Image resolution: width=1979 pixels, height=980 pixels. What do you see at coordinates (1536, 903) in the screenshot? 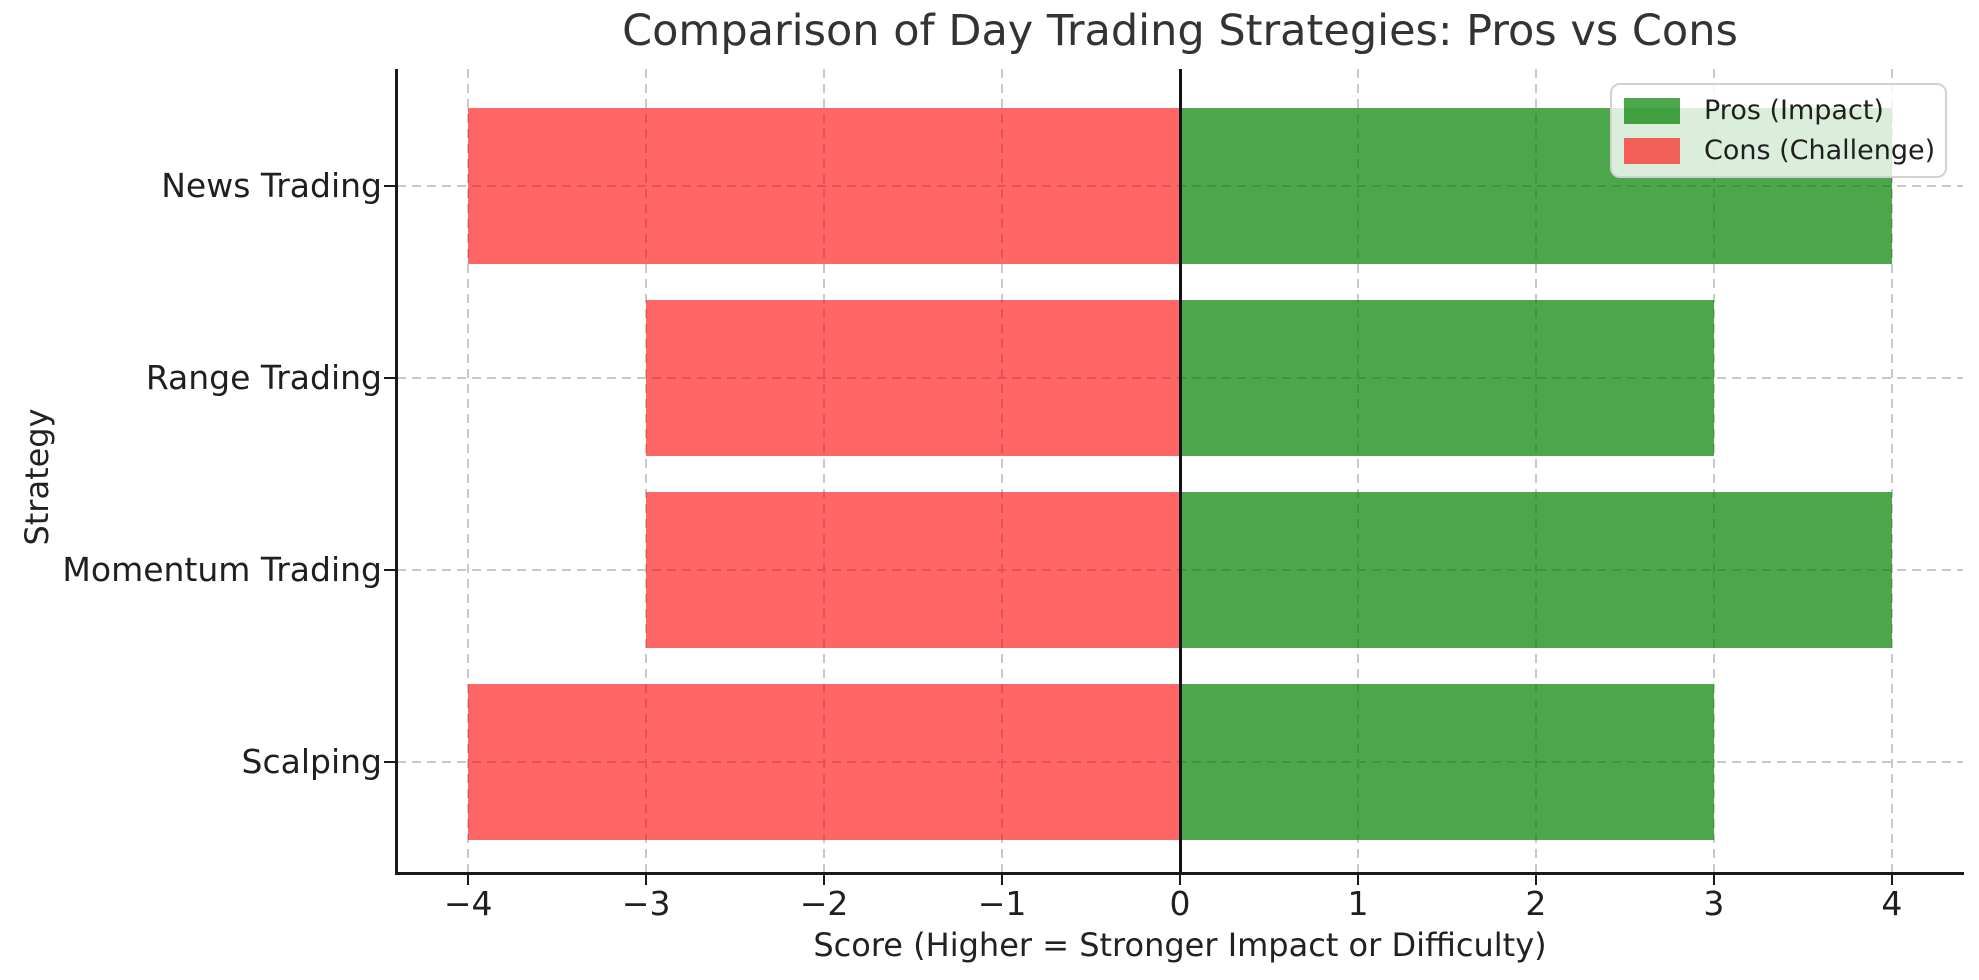
I see `x-tick-label: 2` at bounding box center [1536, 903].